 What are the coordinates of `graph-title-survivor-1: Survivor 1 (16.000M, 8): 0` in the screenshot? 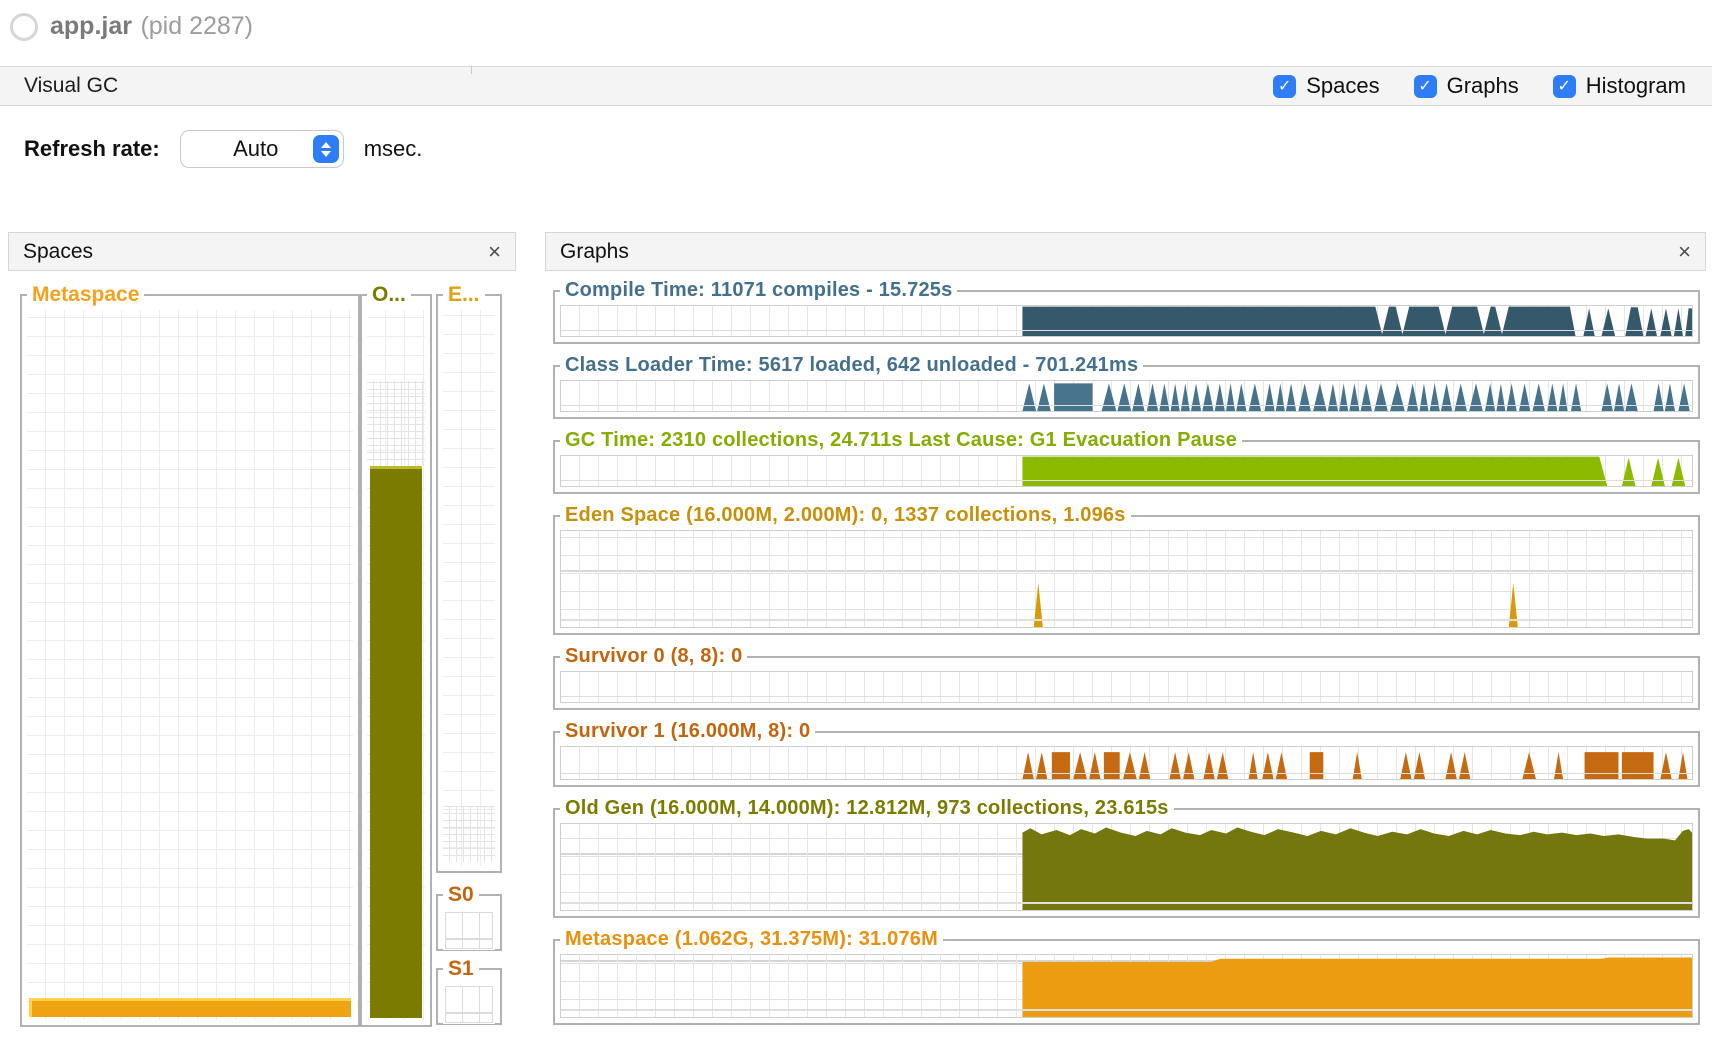 It's located at (688, 731).